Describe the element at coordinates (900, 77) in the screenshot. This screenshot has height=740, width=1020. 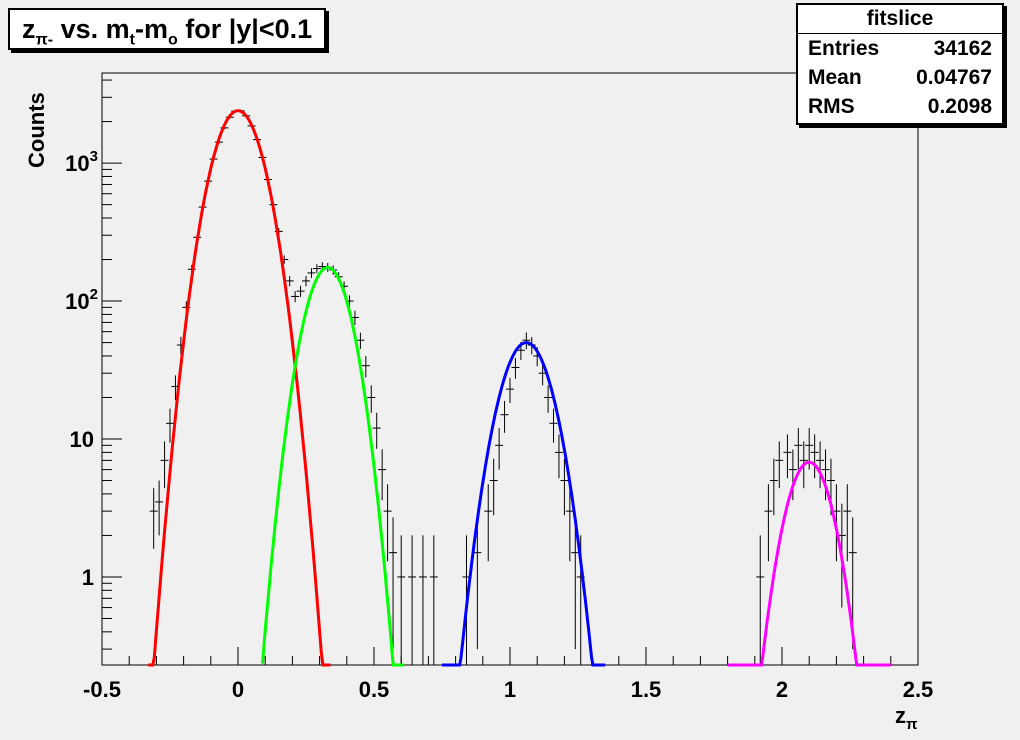
I see `stats-row-mean: Mean 0.04767` at that location.